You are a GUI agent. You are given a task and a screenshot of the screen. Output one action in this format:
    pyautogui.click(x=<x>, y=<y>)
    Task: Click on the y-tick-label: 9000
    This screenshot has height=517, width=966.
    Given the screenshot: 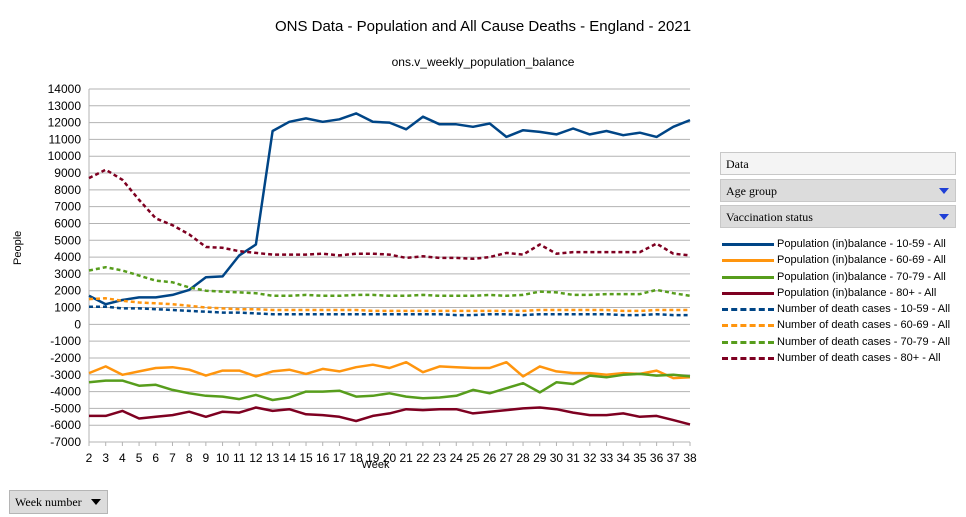 What is the action you would take?
    pyautogui.click(x=67, y=173)
    